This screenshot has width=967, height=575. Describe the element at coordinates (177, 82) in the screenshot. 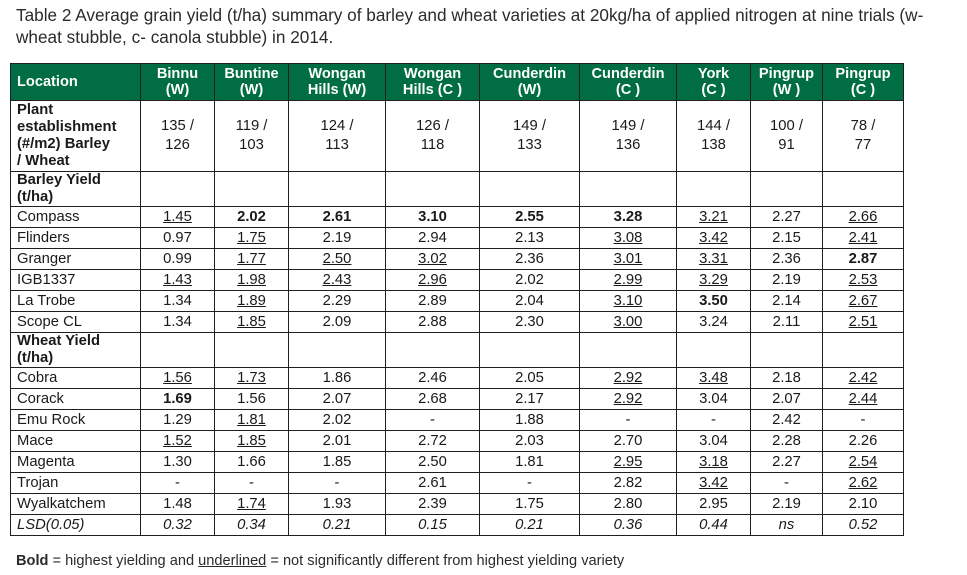

I see `header-binnu-w: Binnu (W)` at that location.